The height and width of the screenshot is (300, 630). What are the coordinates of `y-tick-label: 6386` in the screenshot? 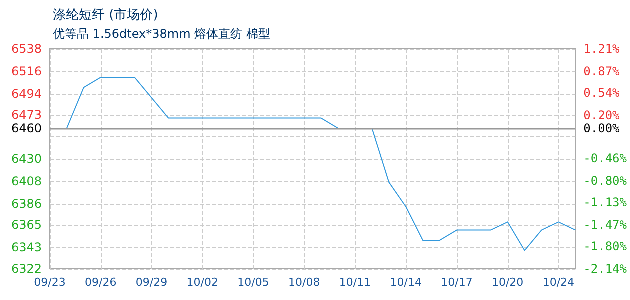 It's located at (26, 203).